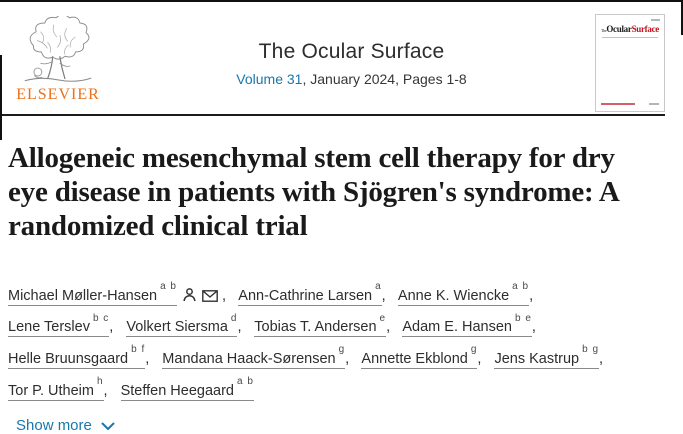 This screenshot has height=434, width=683. What do you see at coordinates (618, 104) in the screenshot?
I see `cover-footer-url` at bounding box center [618, 104].